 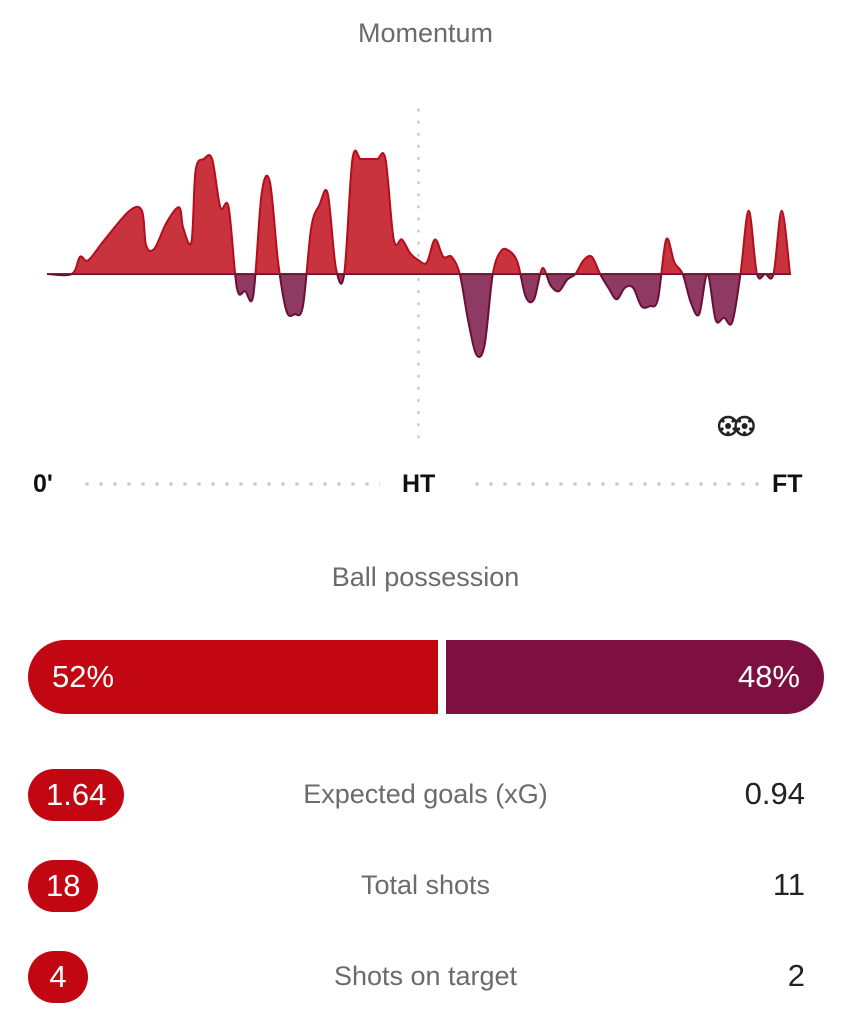 I want to click on stat-label: Total shots, so click(x=425, y=885).